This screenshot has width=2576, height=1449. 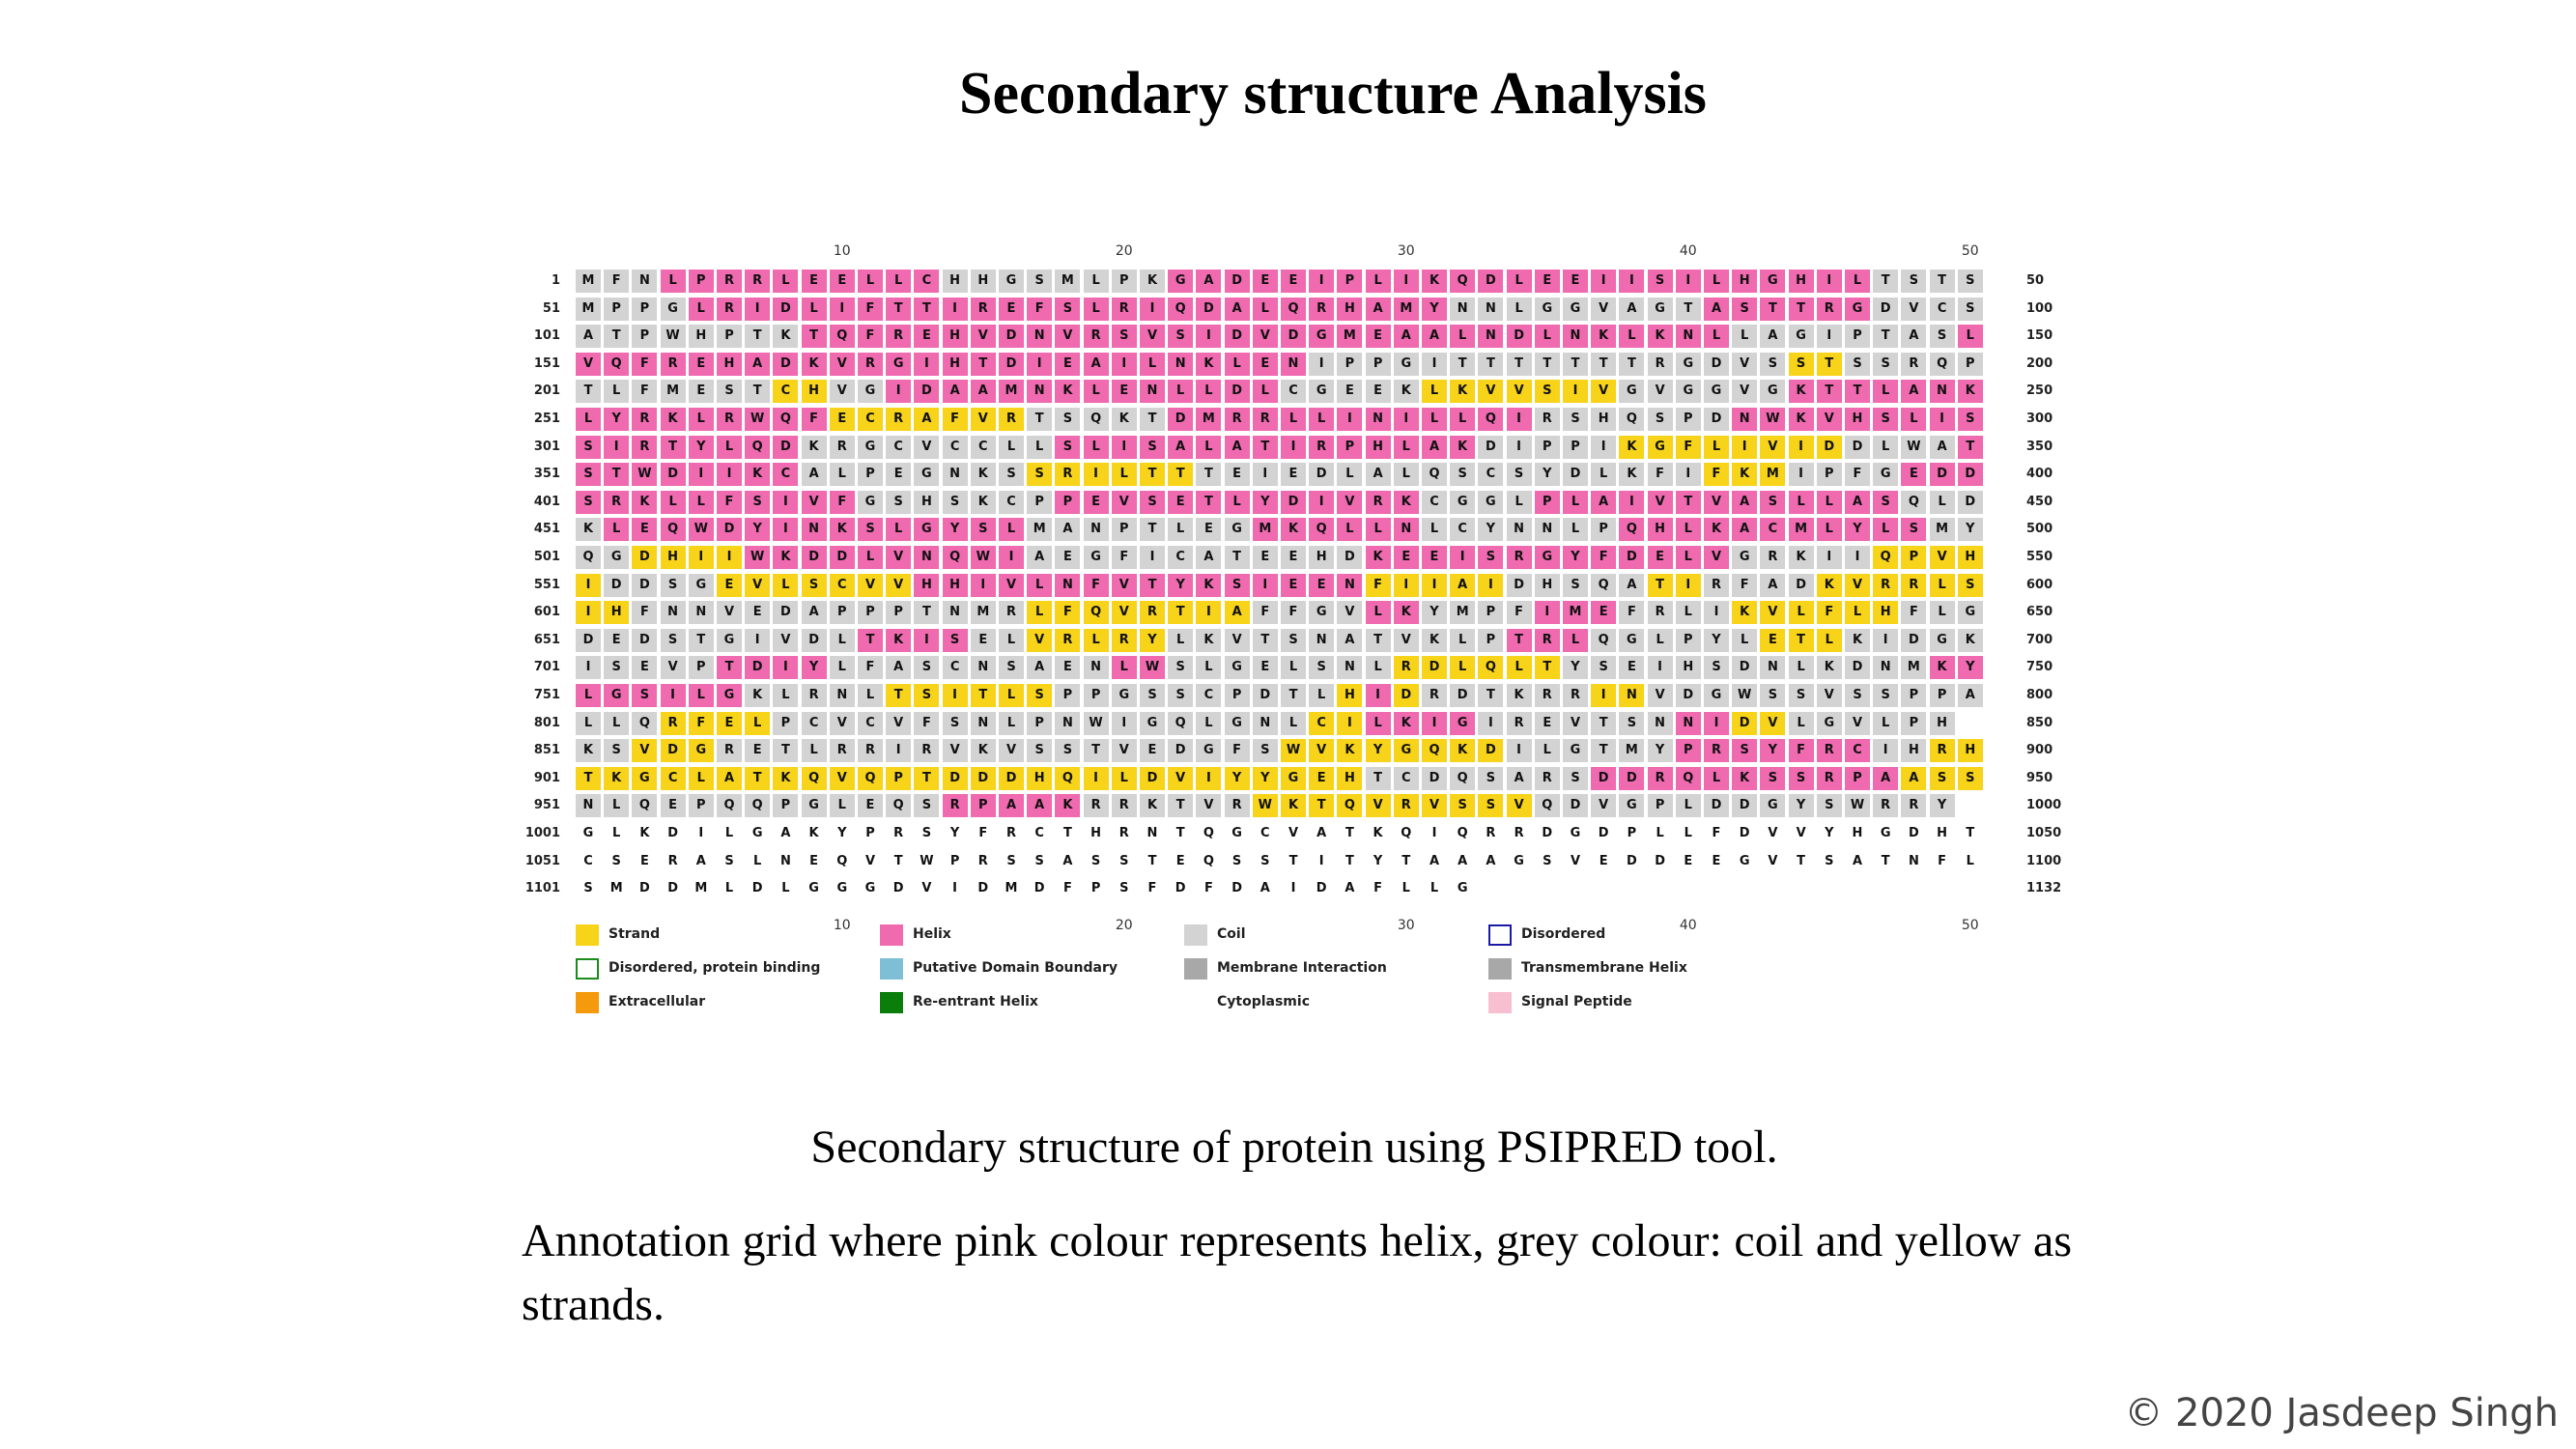 I want to click on row-start-index: 401, so click(x=546, y=502).